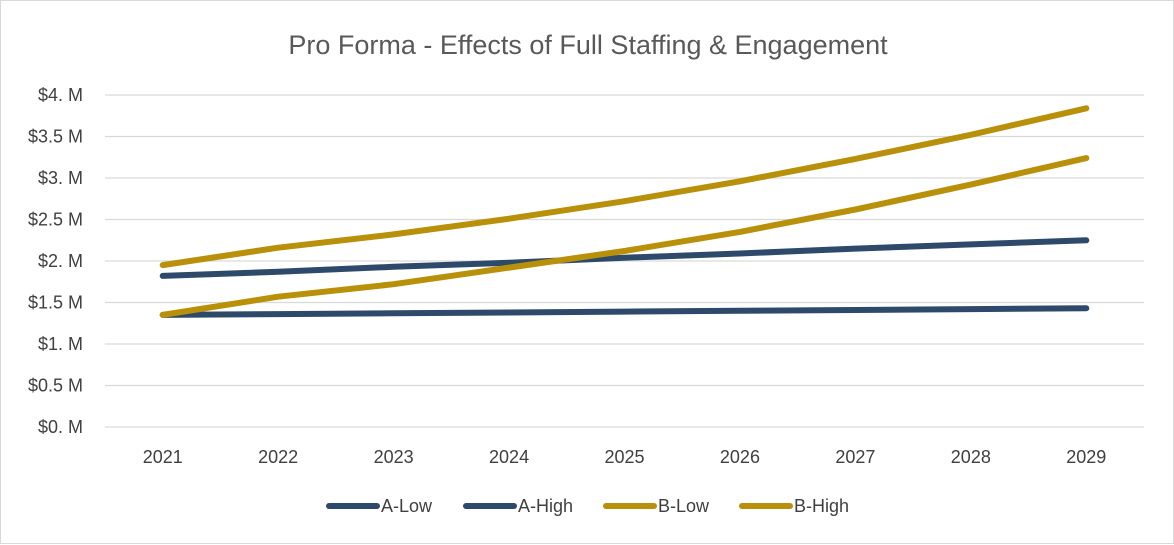 This screenshot has height=545, width=1174. What do you see at coordinates (855, 457) in the screenshot?
I see `x-tick-label: 2027` at bounding box center [855, 457].